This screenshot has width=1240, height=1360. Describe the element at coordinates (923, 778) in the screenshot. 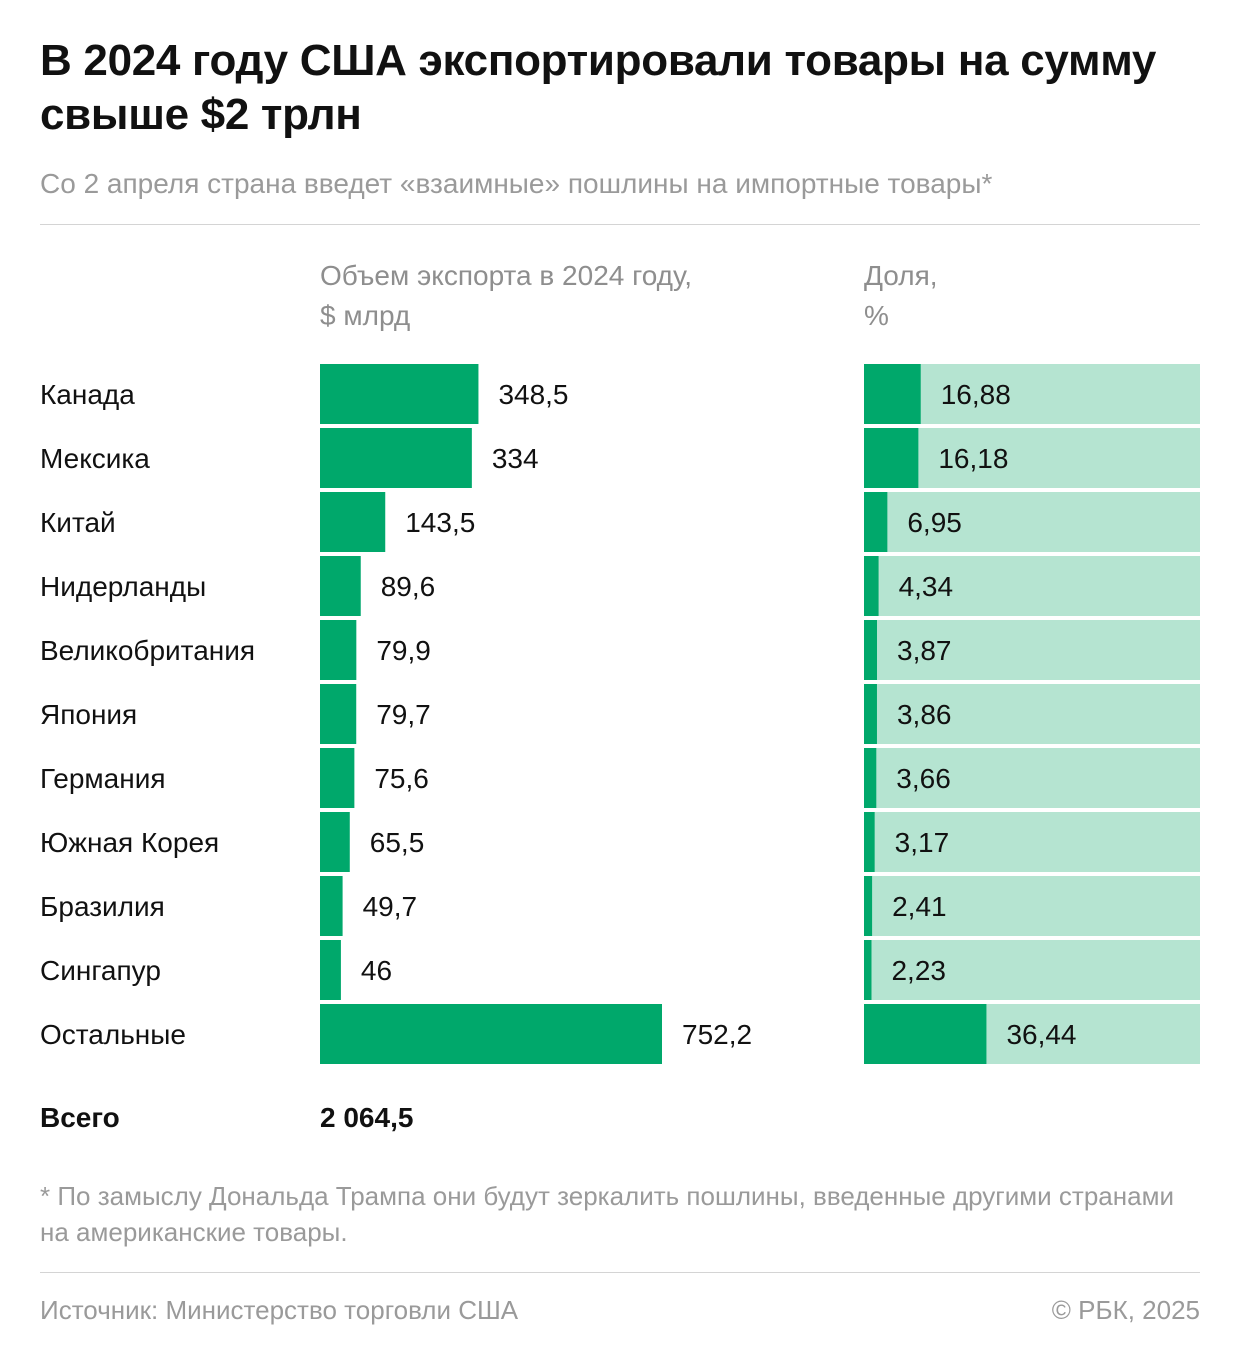

I see `share-value-label: 3,66` at that location.